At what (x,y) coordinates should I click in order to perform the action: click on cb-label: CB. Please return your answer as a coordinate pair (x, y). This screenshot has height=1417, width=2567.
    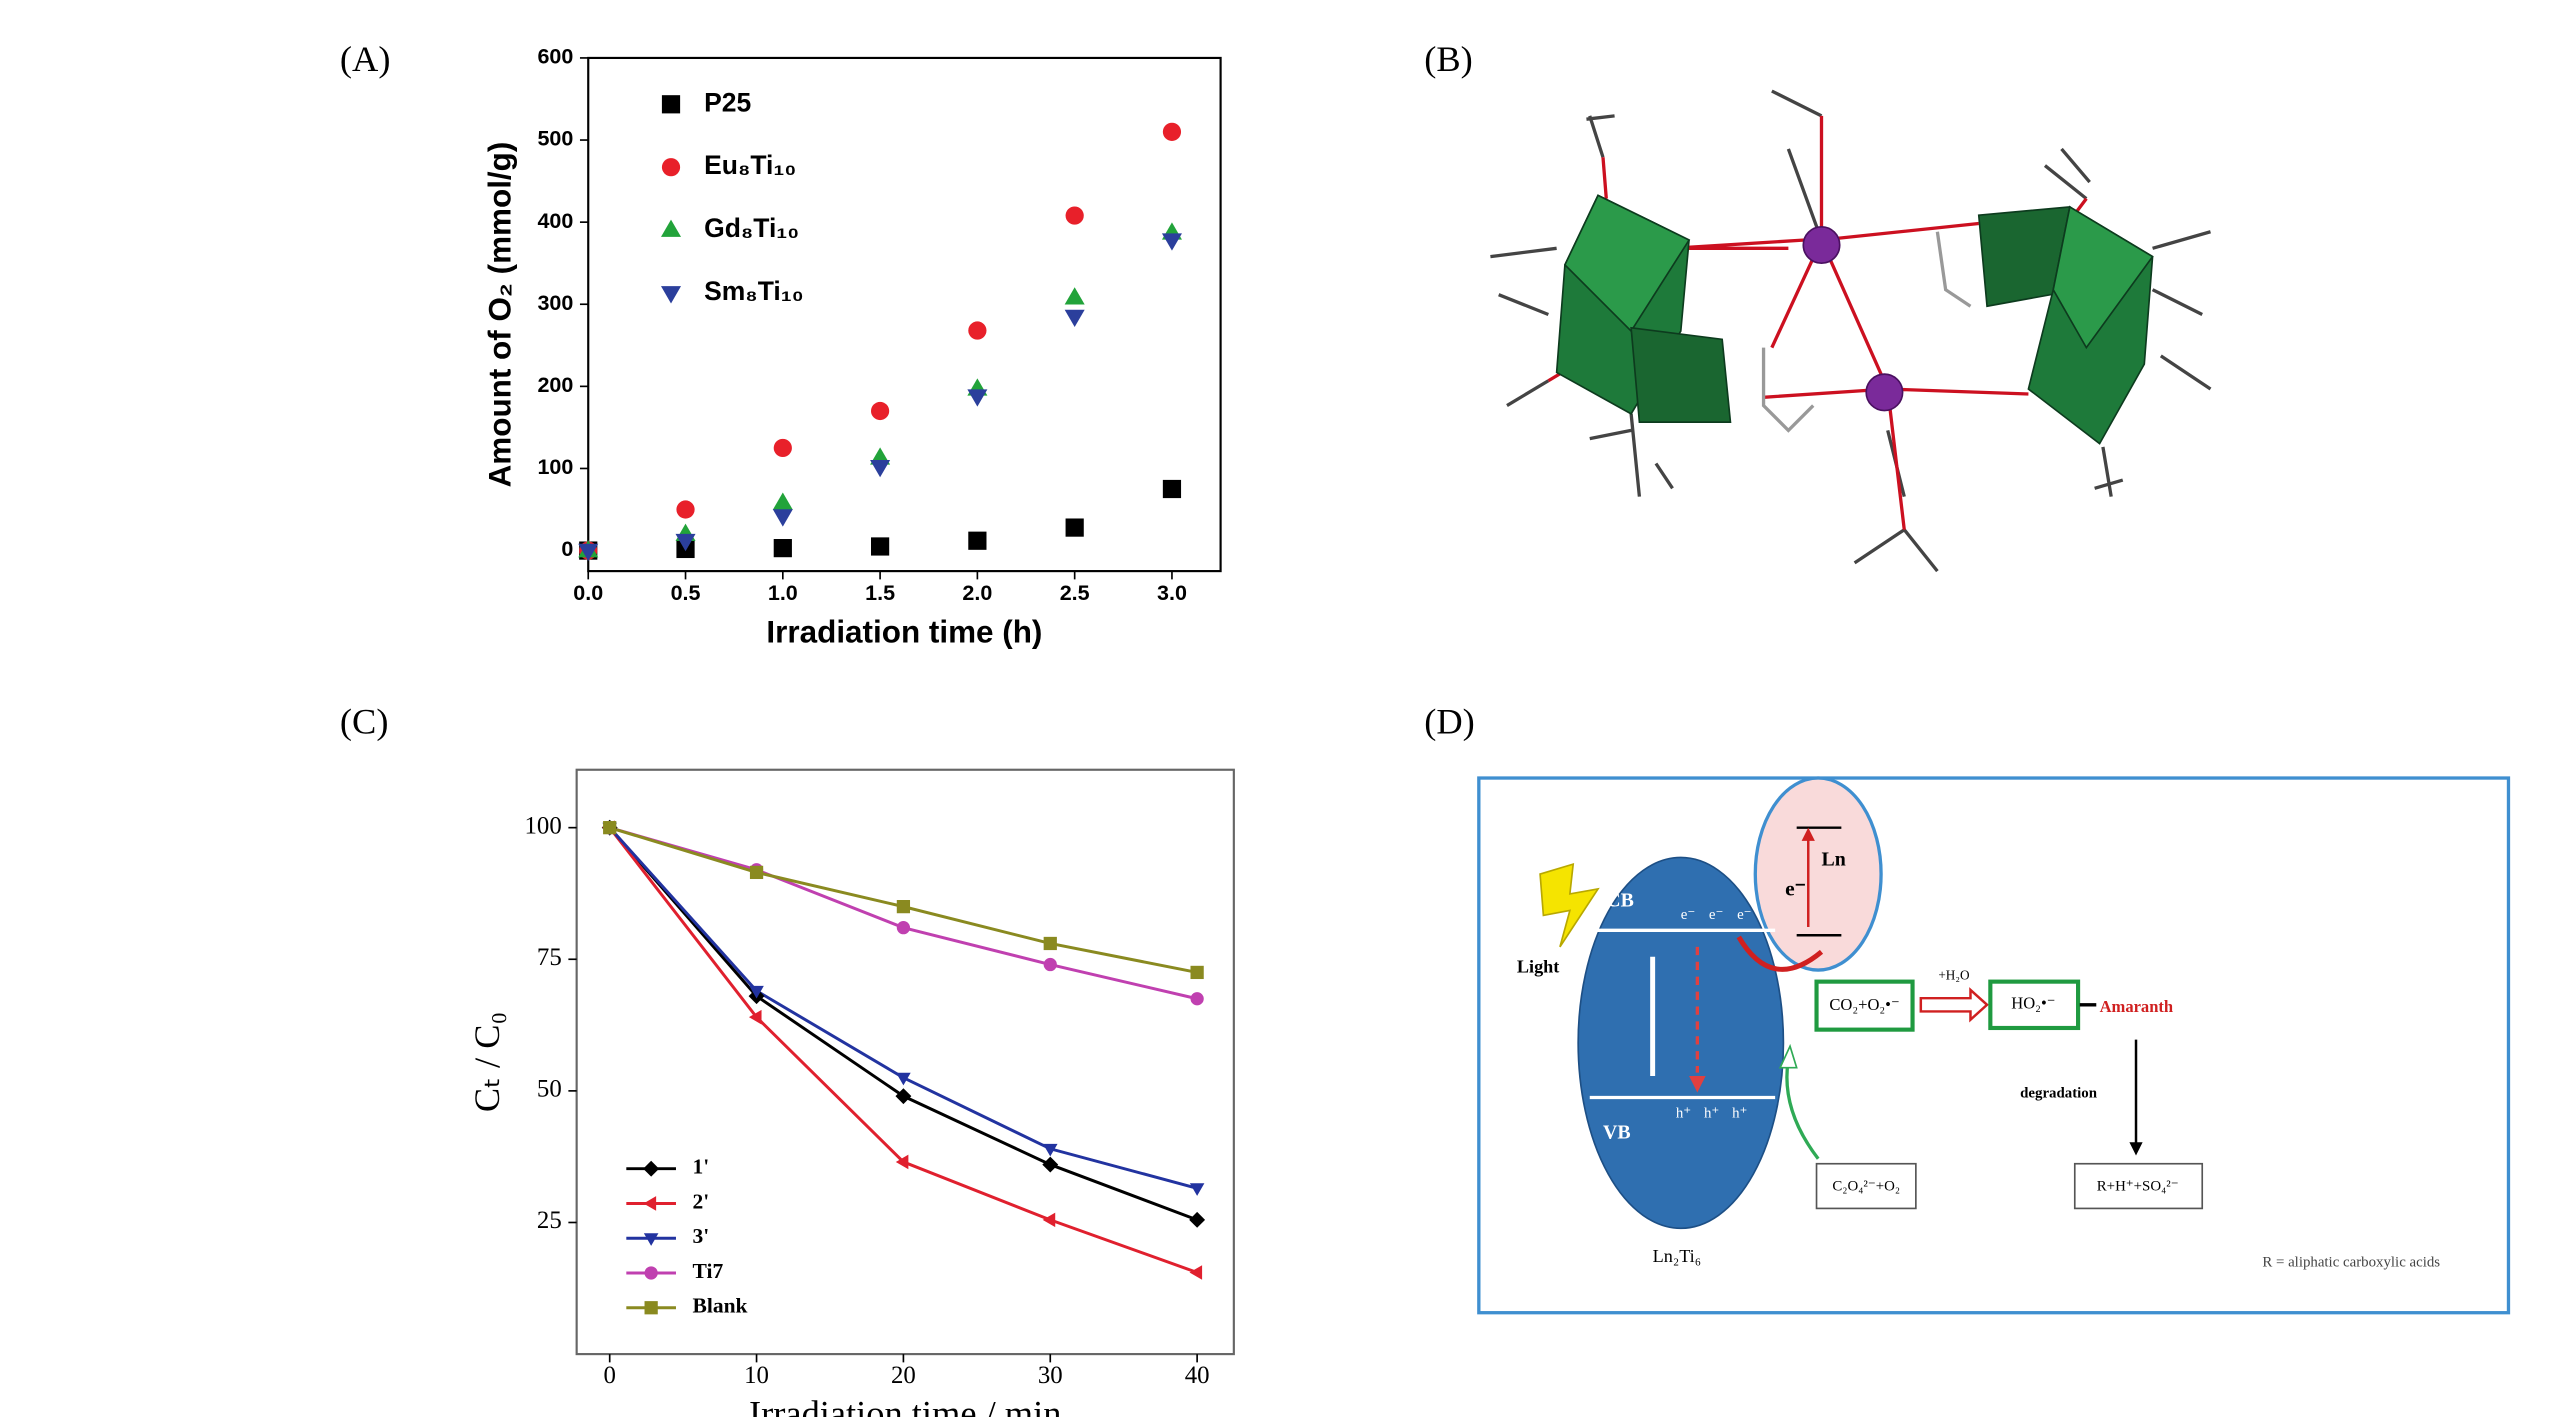
    Looking at the image, I should click on (1620, 901).